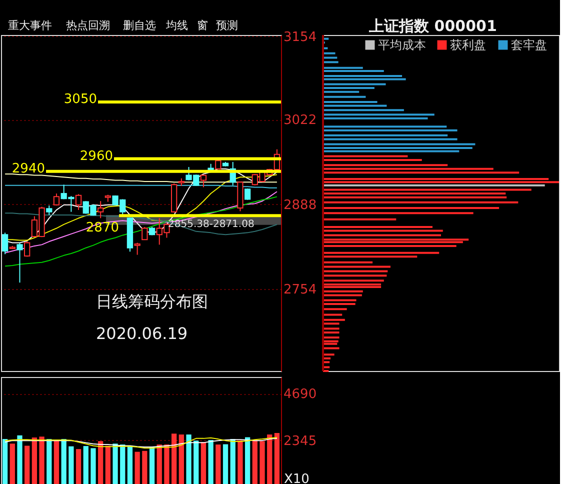 This screenshot has width=586, height=484. What do you see at coordinates (102, 228) in the screenshot?
I see `ref-line-label: 2870` at bounding box center [102, 228].